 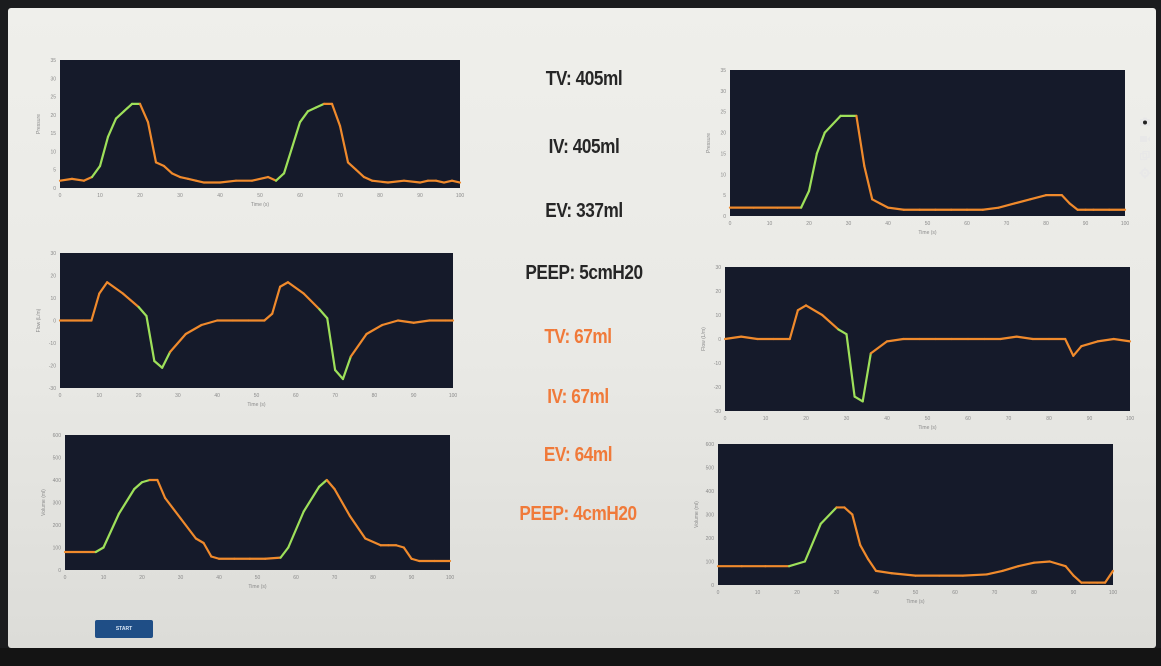 I want to click on left-volume-ylabel: Volume (ml), so click(x=44, y=502).